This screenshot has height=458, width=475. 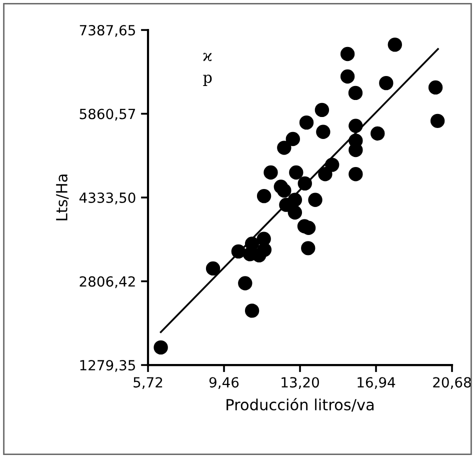 I want to click on y-tick-label: 7387,65, so click(x=107, y=30).